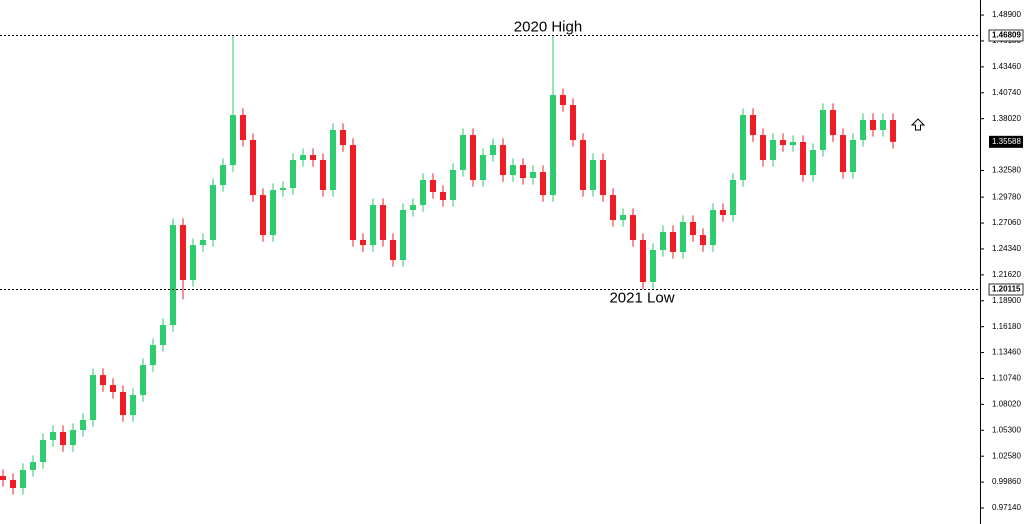 The width and height of the screenshot is (1024, 524). What do you see at coordinates (1006, 326) in the screenshot?
I see `y-tick-label: 1.16180` at bounding box center [1006, 326].